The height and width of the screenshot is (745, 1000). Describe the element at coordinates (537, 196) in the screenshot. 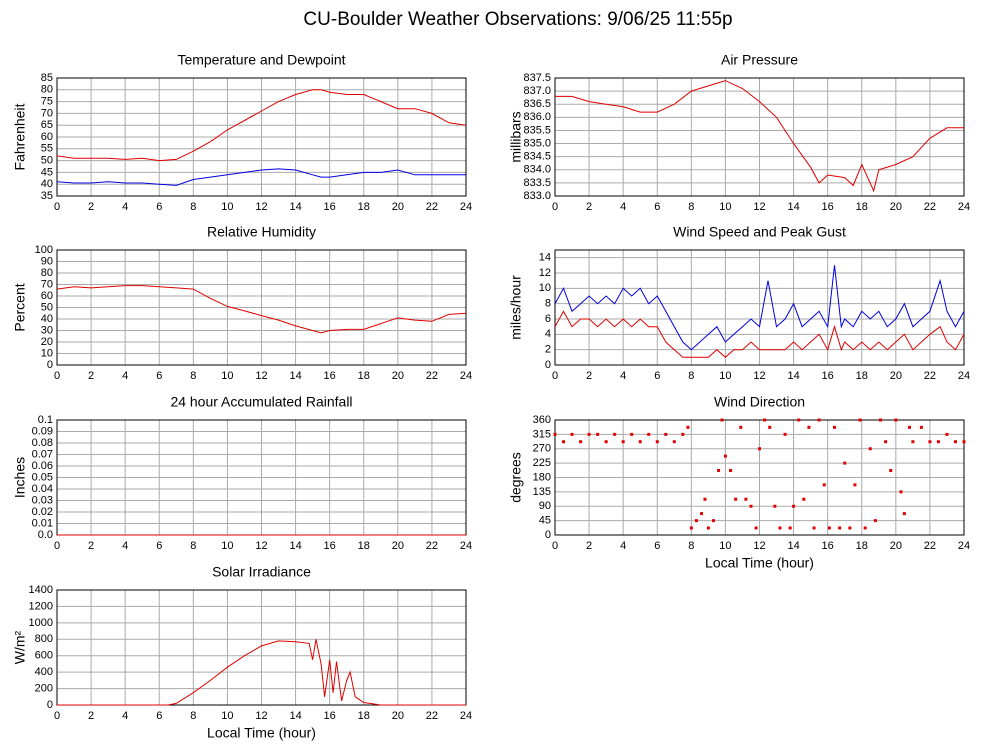

I see `y-tick-label: 833.0` at that location.